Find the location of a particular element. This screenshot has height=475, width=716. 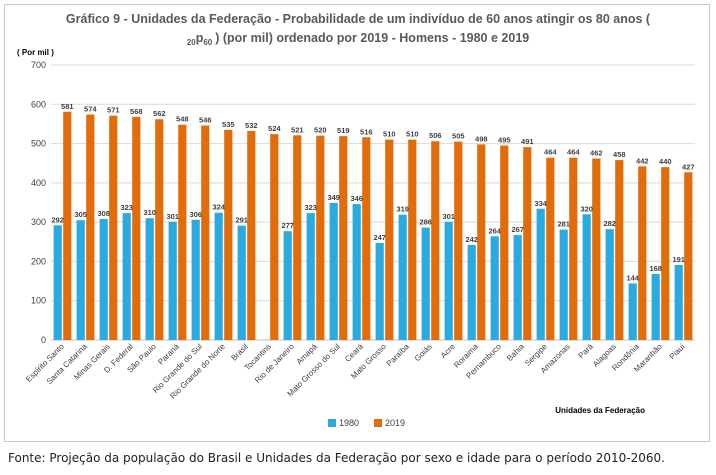

category-label: Piauí is located at coordinates (678, 352).